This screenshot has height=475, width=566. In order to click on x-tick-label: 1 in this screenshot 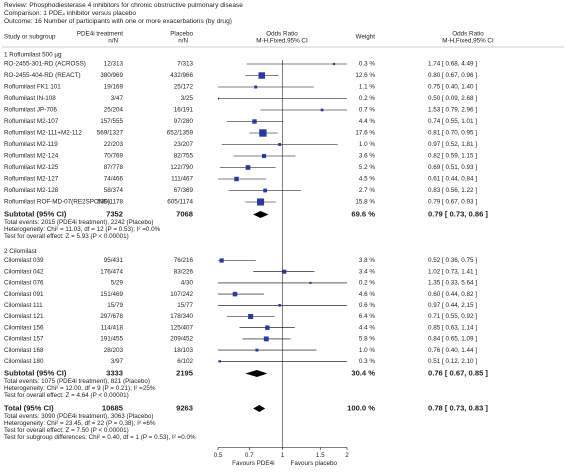, I will do `click(283, 455)`.